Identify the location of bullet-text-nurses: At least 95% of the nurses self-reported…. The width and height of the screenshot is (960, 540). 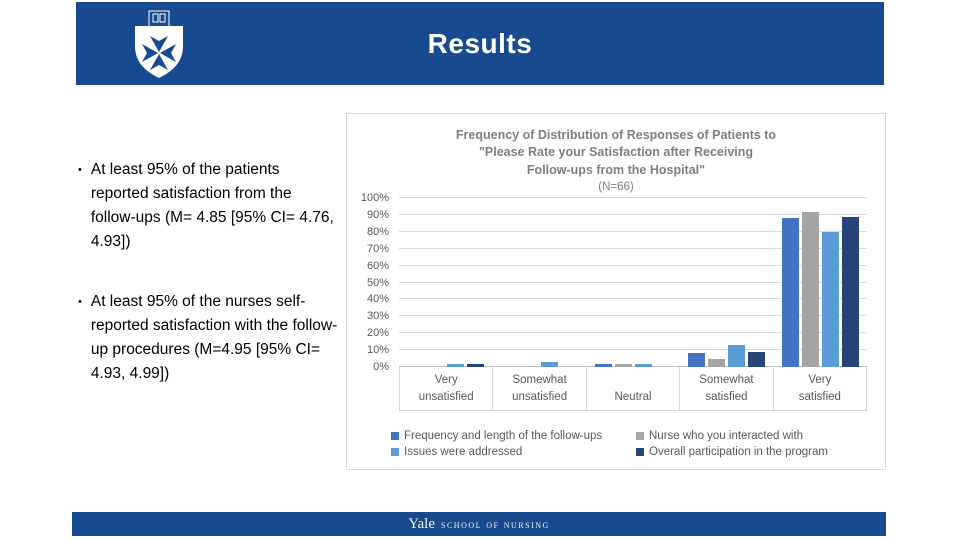
(214, 337).